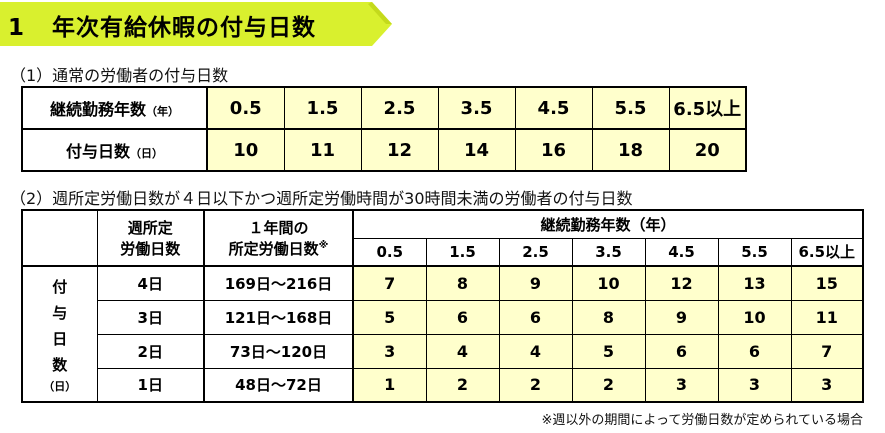 The image size is (885, 433). What do you see at coordinates (60, 386) in the screenshot?
I see `side-unit: （日）` at bounding box center [60, 386].